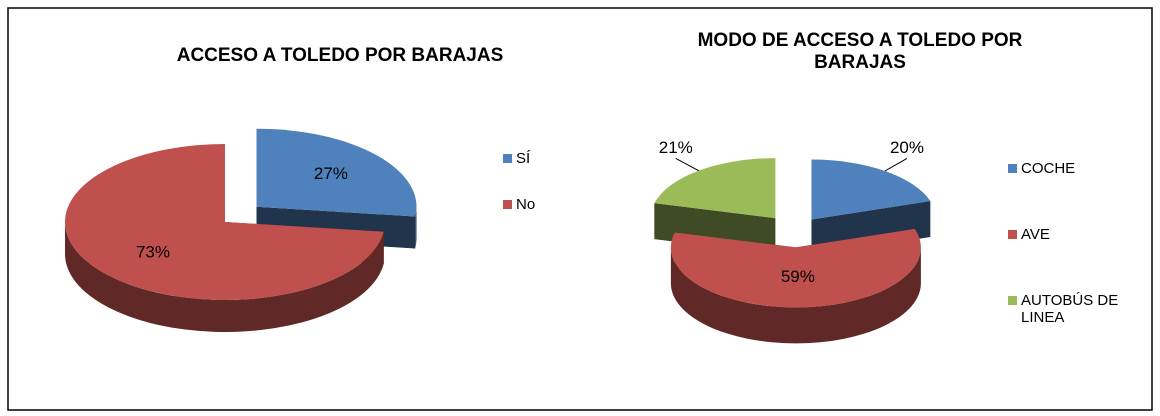 The width and height of the screenshot is (1160, 416). Describe the element at coordinates (676, 147) in the screenshot. I see `data-label: 21%` at that location.